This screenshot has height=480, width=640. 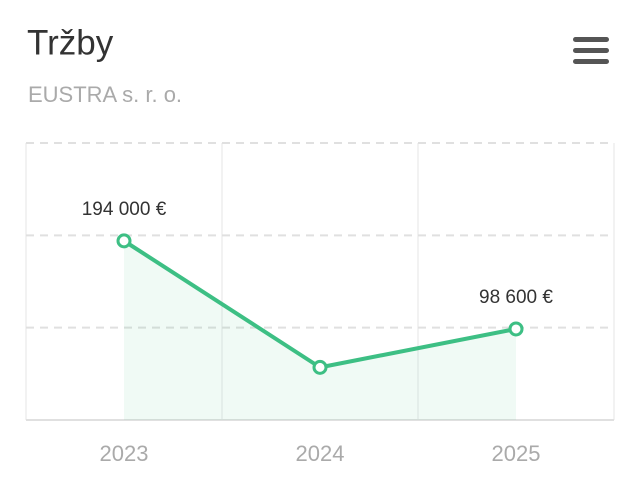 I want to click on x-tick-label: 2024, so click(x=320, y=453).